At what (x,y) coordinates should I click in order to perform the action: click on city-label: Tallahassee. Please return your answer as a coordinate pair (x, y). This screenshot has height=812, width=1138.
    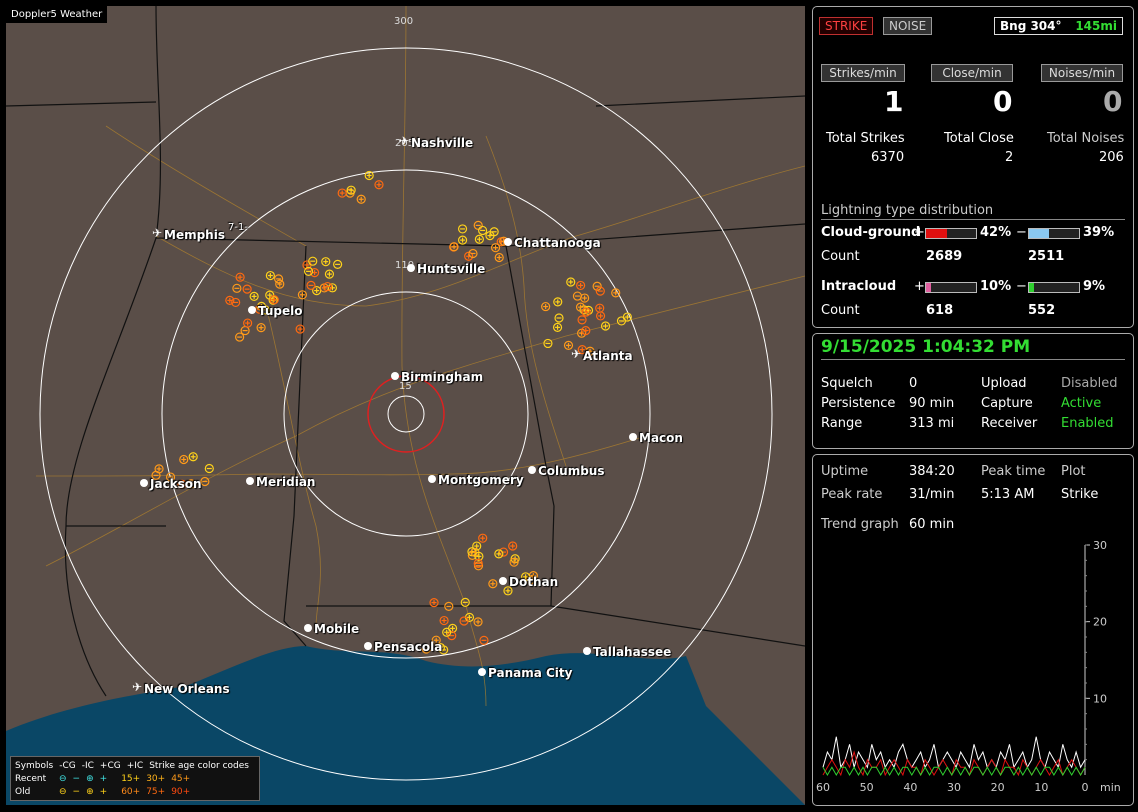
    Looking at the image, I should click on (632, 652).